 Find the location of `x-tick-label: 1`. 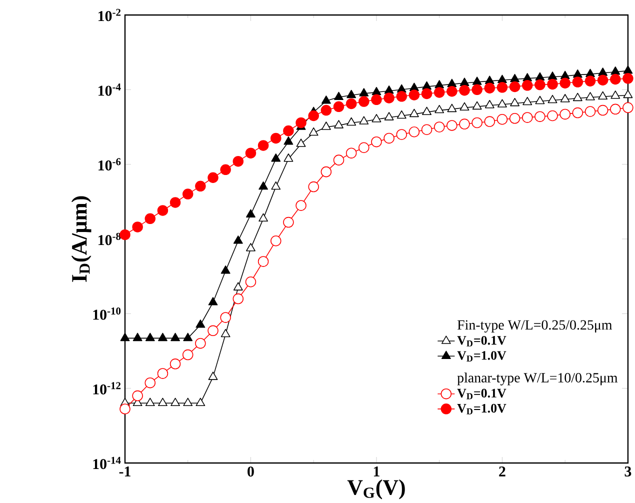

x-tick-label: 1 is located at coordinates (377, 471).